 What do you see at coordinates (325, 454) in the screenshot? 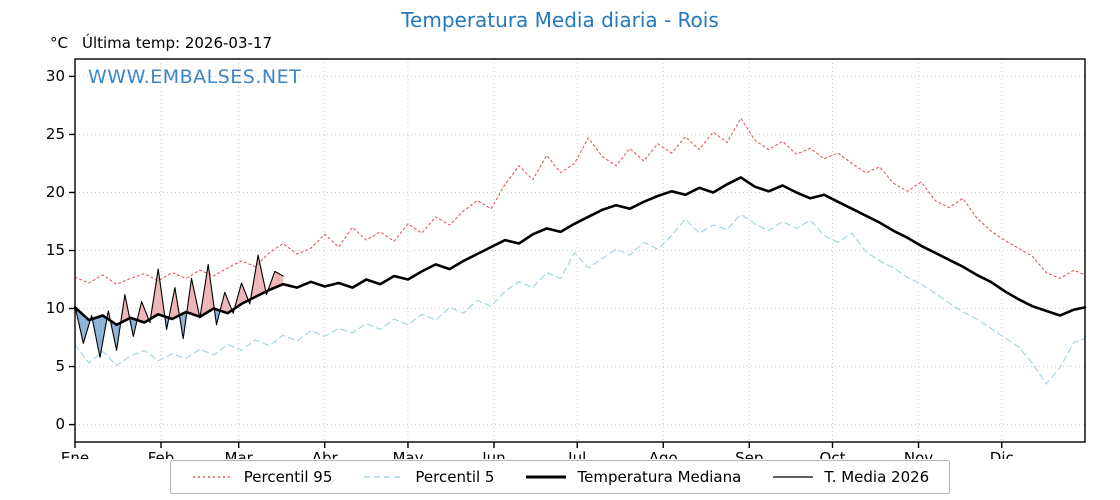
I see `svg-text: Abr` at bounding box center [325, 454].